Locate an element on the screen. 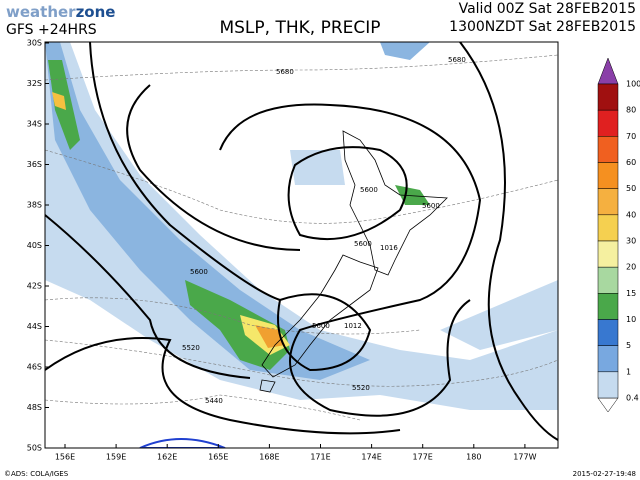  credit: ©ADS: COLA/IGES is located at coordinates (36, 474).